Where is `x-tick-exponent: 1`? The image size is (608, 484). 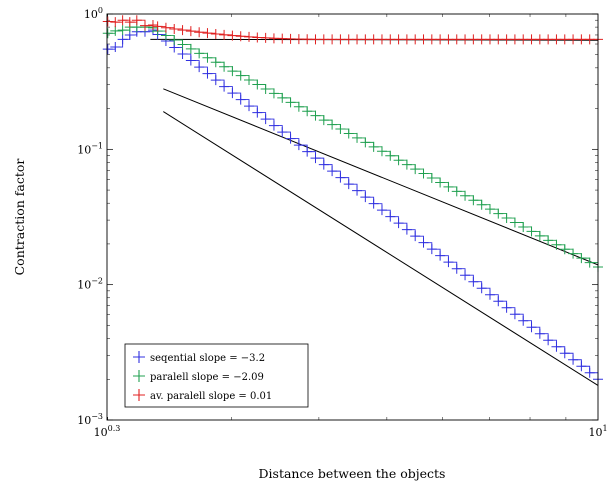 x-tick-exponent: 1 is located at coordinates (604, 428).